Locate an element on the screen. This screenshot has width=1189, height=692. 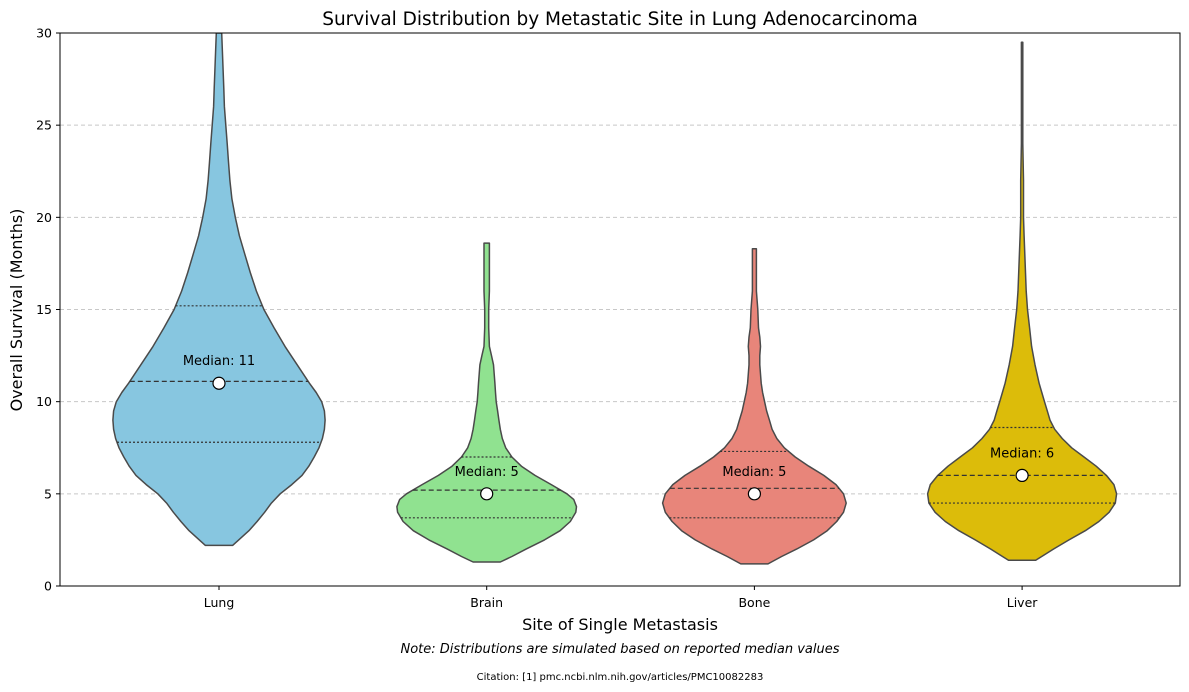
x-tick-label: Brain is located at coordinates (486, 602).